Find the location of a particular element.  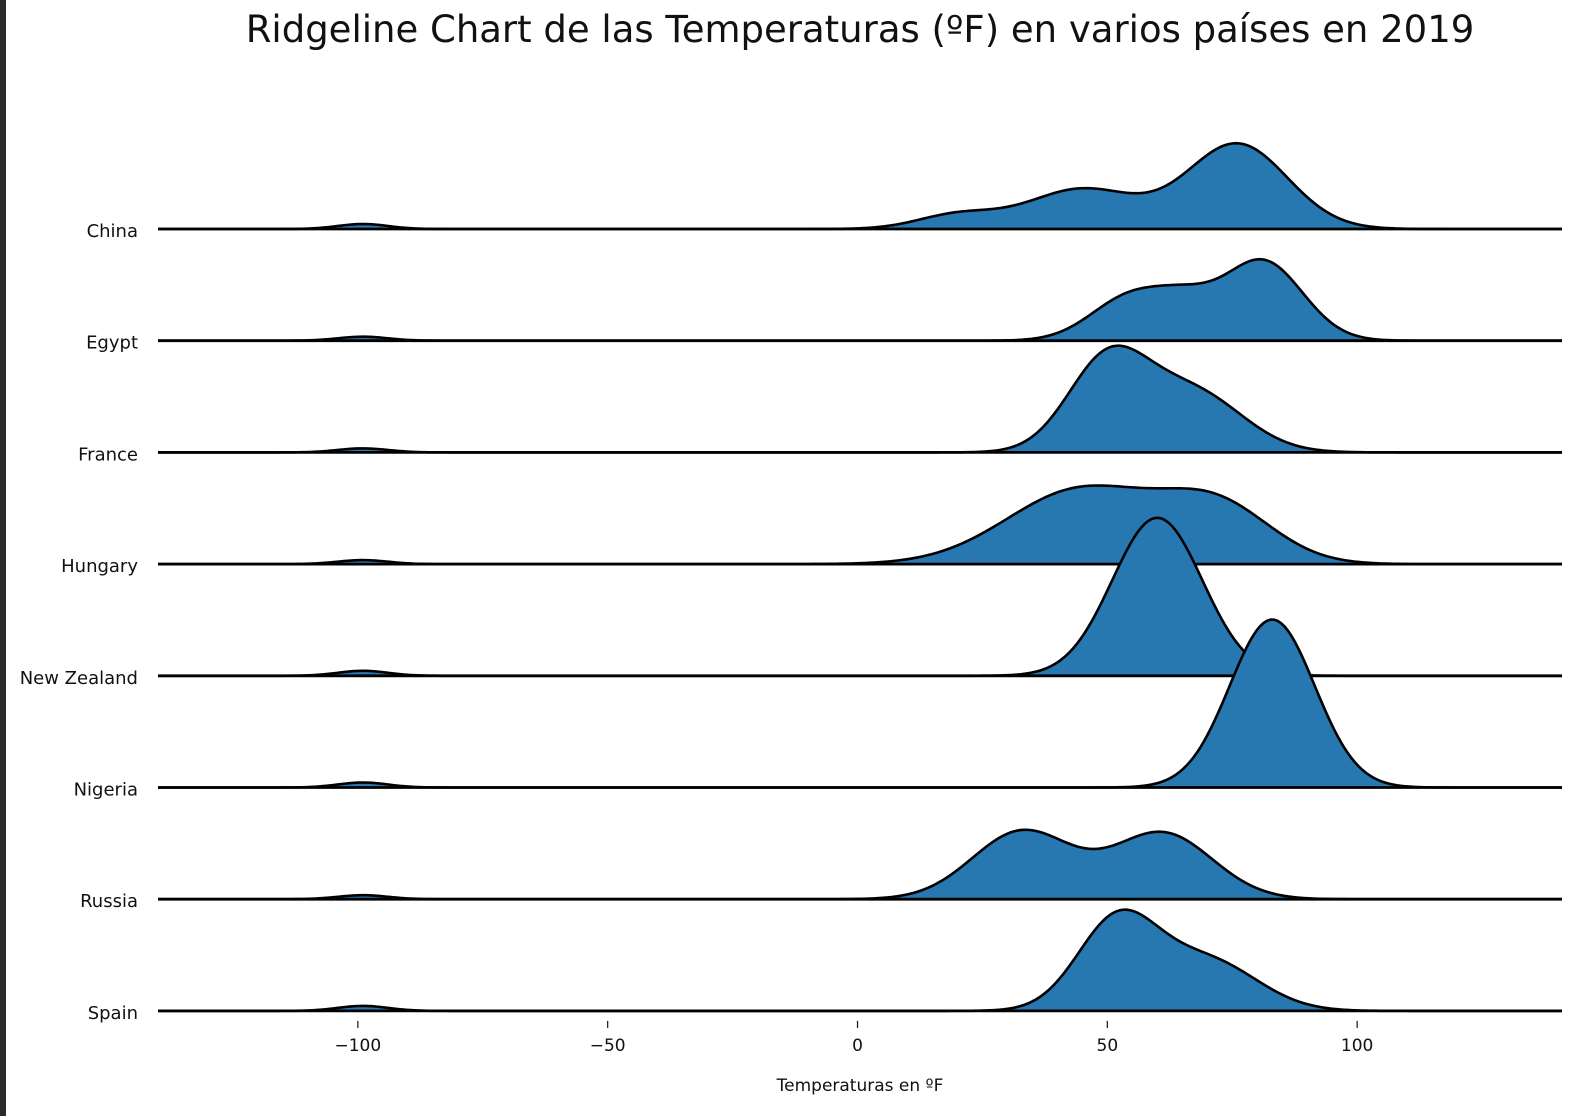

x-tick-label: 0 is located at coordinates (857, 1046).